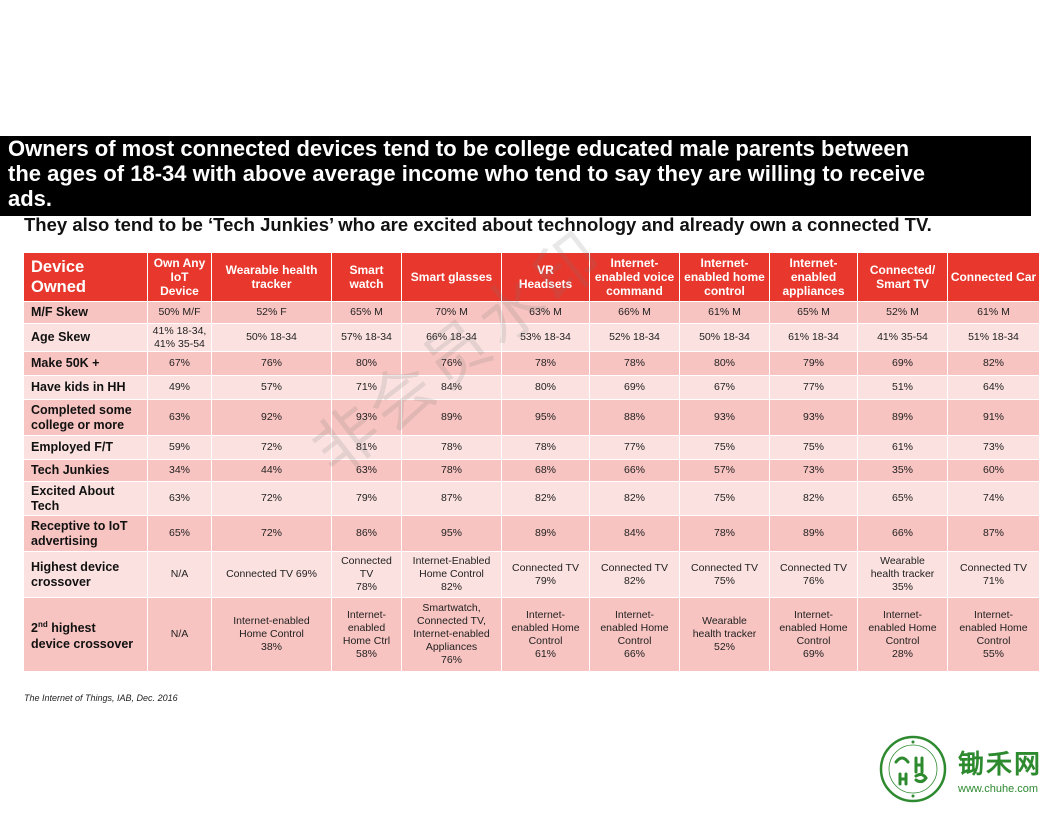 The height and width of the screenshot is (816, 1056). Describe the element at coordinates (34, 628) in the screenshot. I see `row-label-ordinal: 2` at that location.